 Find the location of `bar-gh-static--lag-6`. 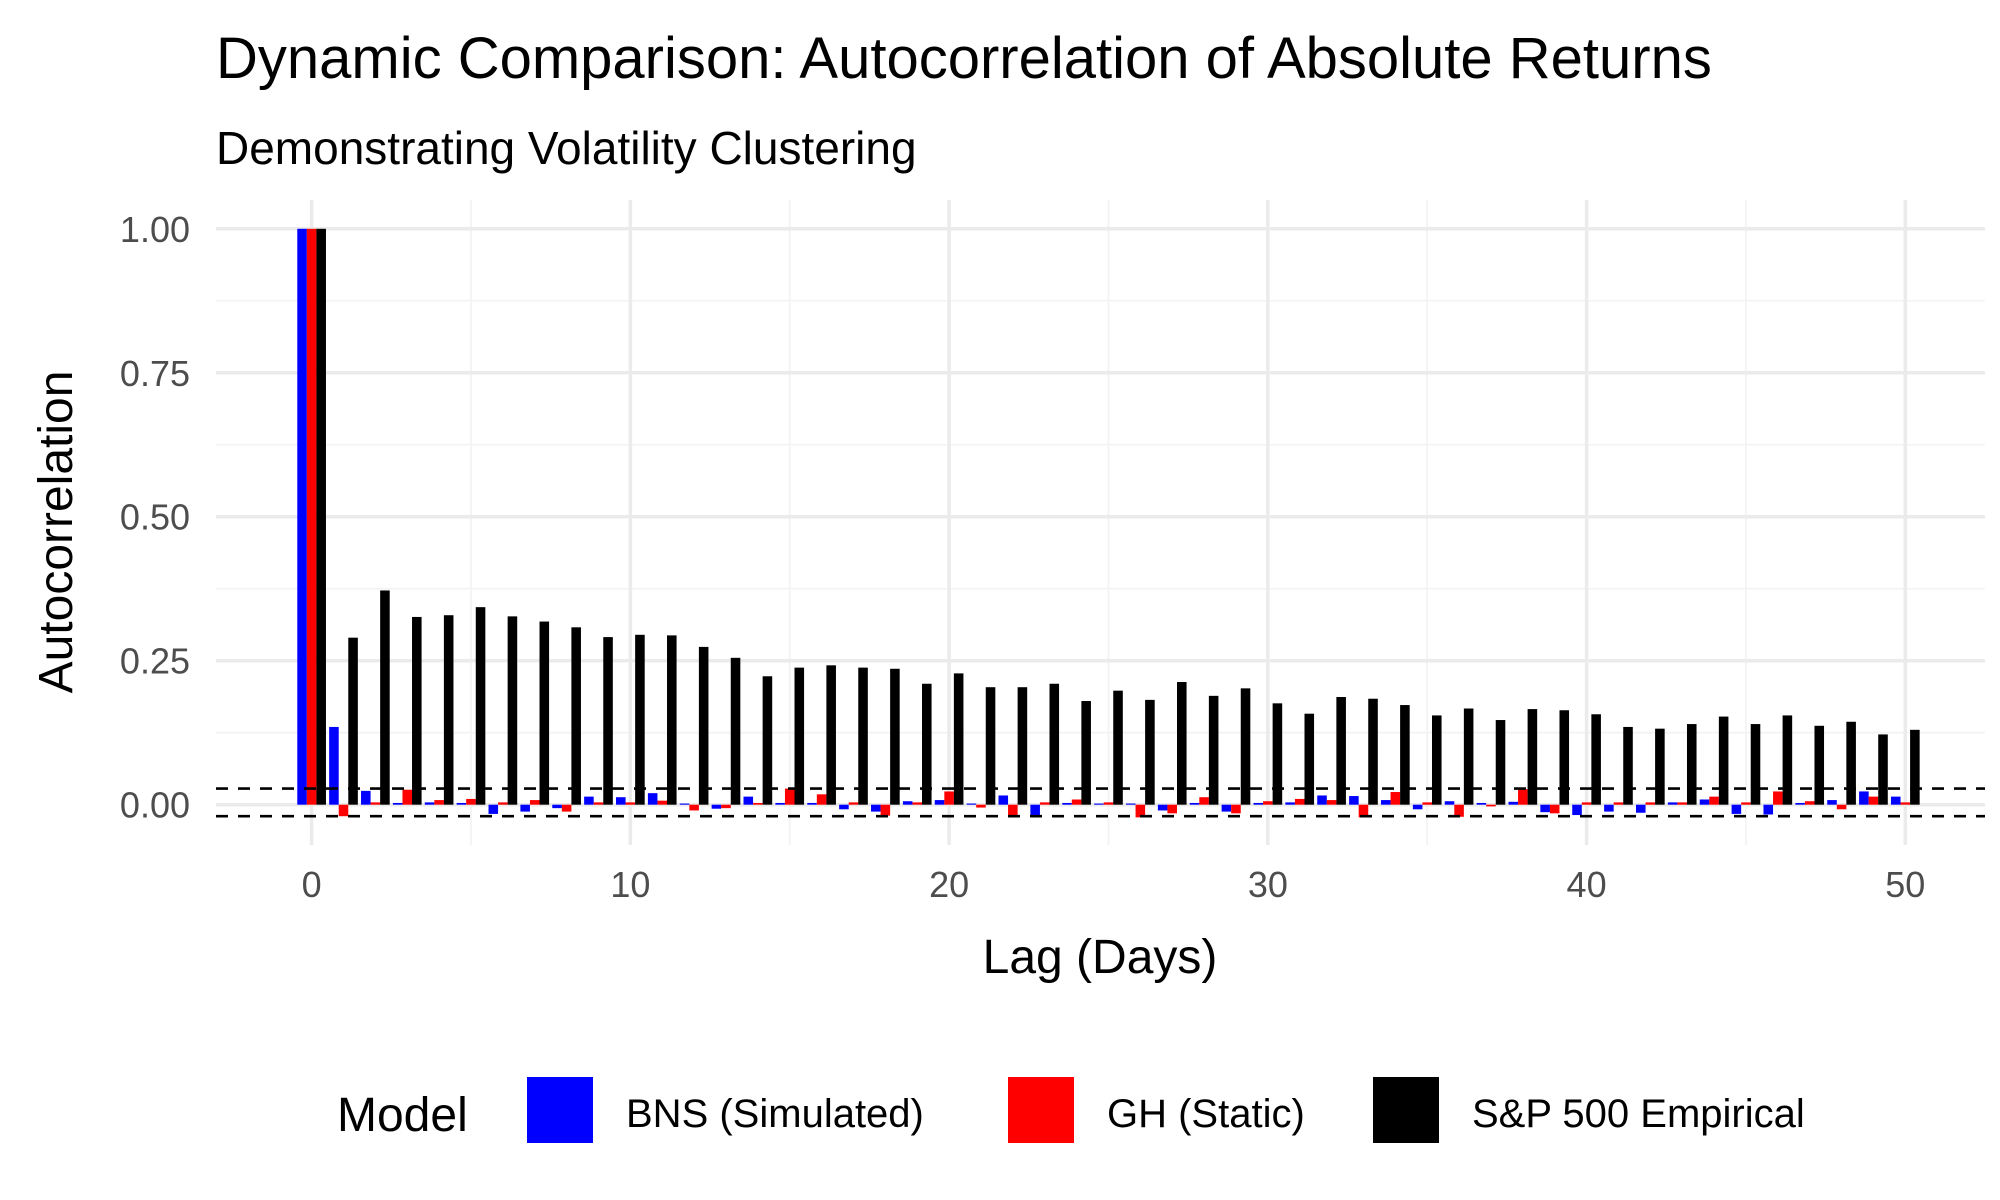

bar-gh-static--lag-6 is located at coordinates (503, 803).